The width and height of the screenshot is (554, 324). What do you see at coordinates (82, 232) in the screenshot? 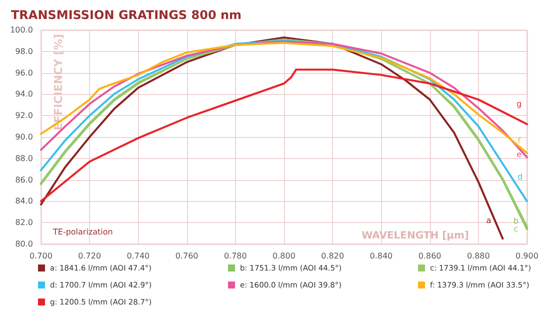
I see `annotation: TE-polarization` at bounding box center [82, 232].